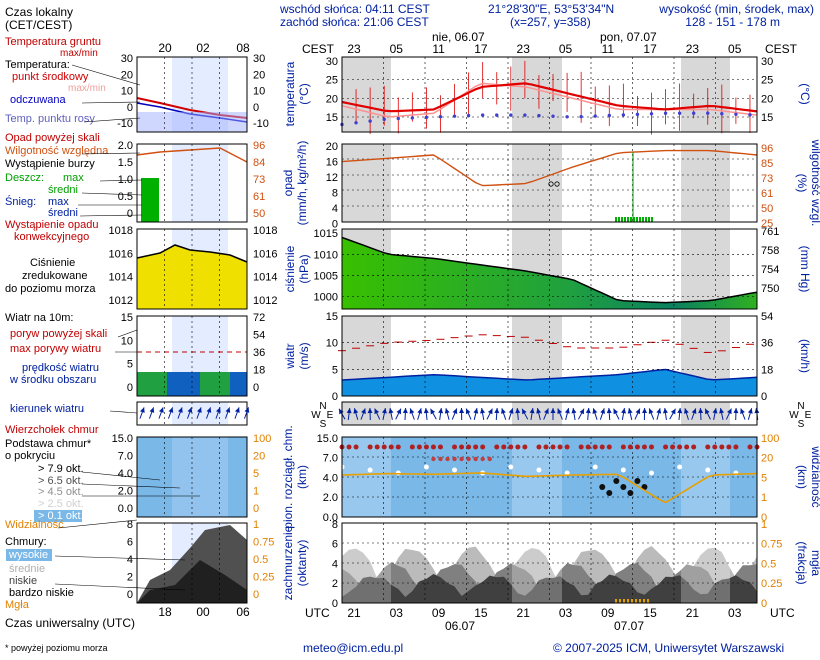  I want to click on legend-visibility-tick: 20, so click(259, 457).